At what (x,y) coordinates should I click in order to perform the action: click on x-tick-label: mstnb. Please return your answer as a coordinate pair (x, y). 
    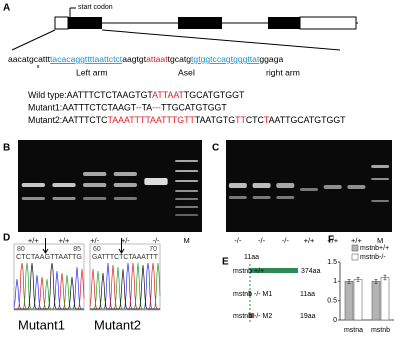
    Looking at the image, I should click on (380, 330).